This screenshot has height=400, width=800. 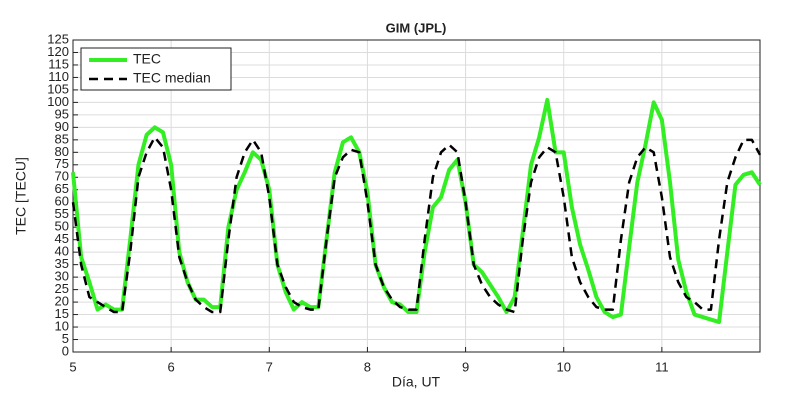 What do you see at coordinates (62, 176) in the screenshot?
I see `y-tick-label: 70` at bounding box center [62, 176].